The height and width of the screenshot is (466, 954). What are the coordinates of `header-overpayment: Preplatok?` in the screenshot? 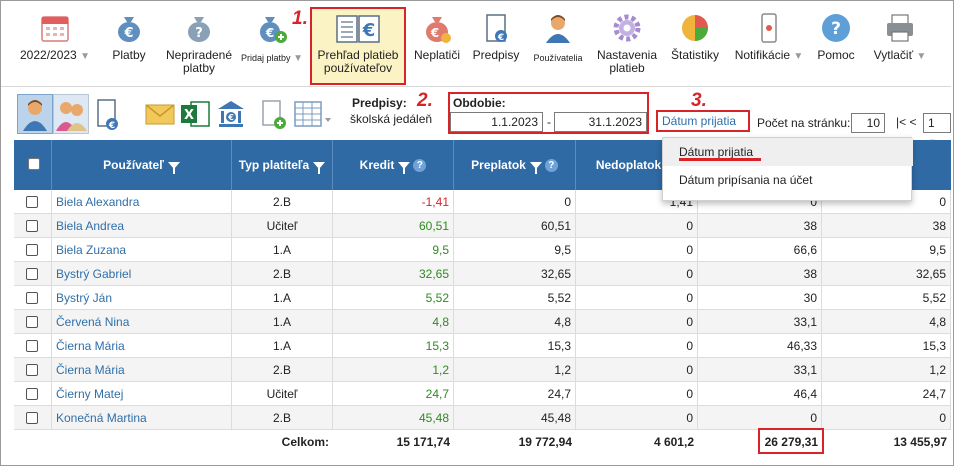 It's located at (515, 165).